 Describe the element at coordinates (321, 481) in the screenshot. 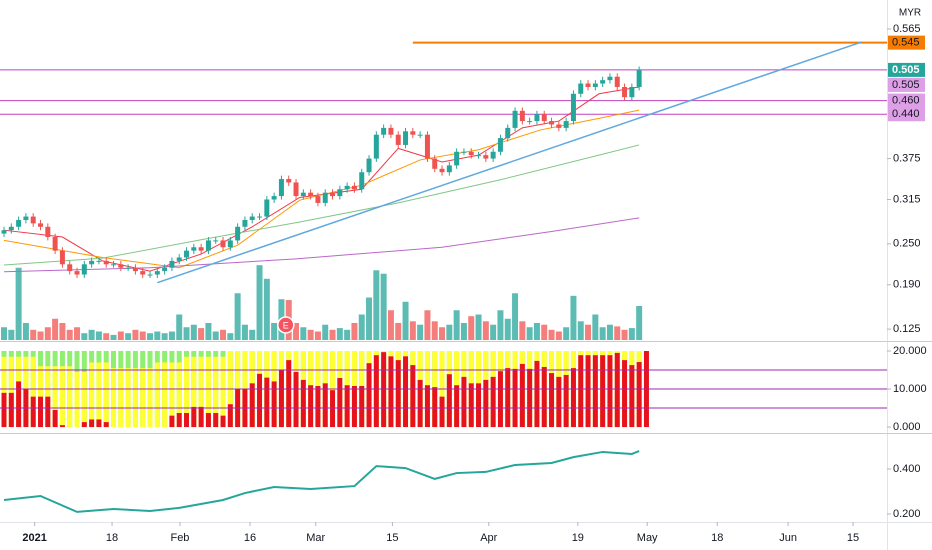

I see `ratio-line` at that location.